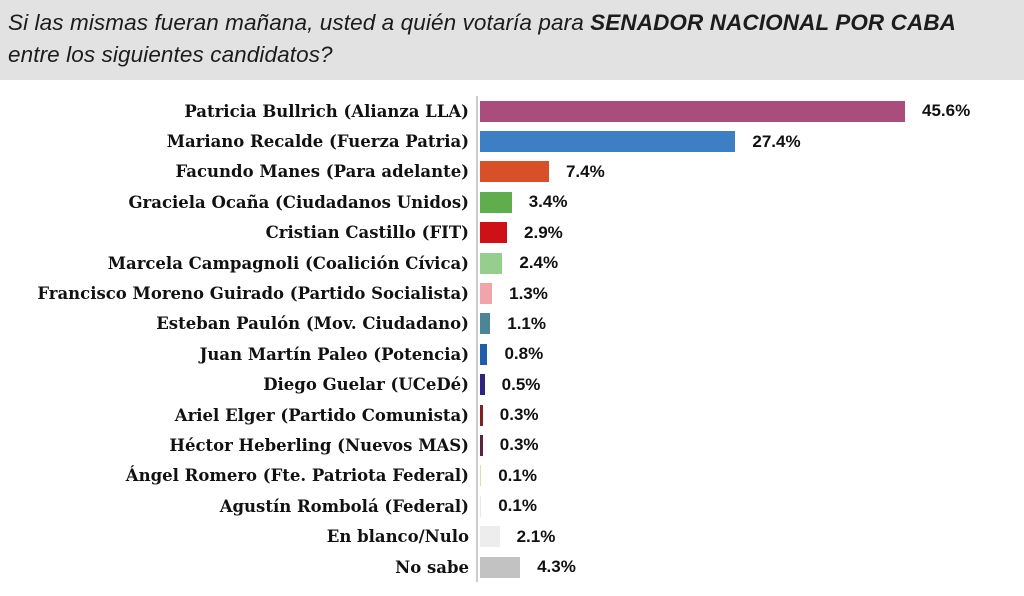 This screenshot has height=596, width=1024. I want to click on value-label: 4.3%, so click(556, 567).